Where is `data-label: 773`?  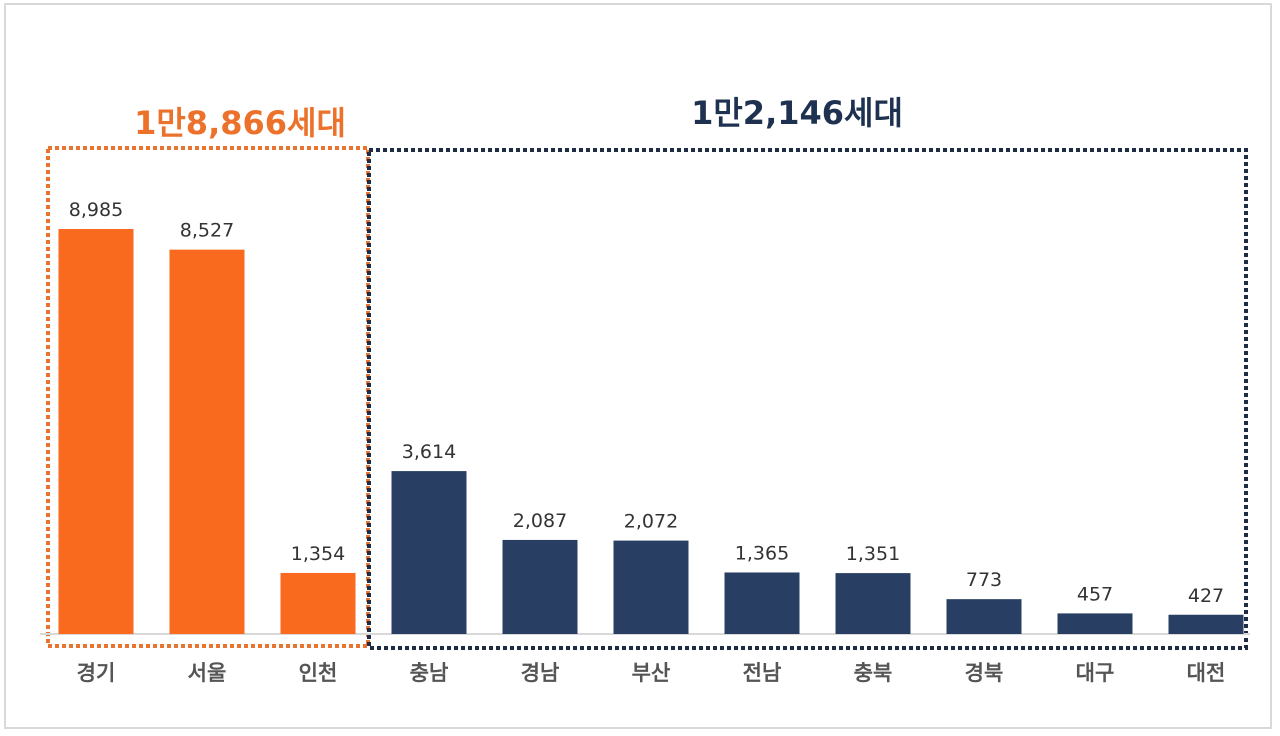
data-label: 773 is located at coordinates (984, 580).